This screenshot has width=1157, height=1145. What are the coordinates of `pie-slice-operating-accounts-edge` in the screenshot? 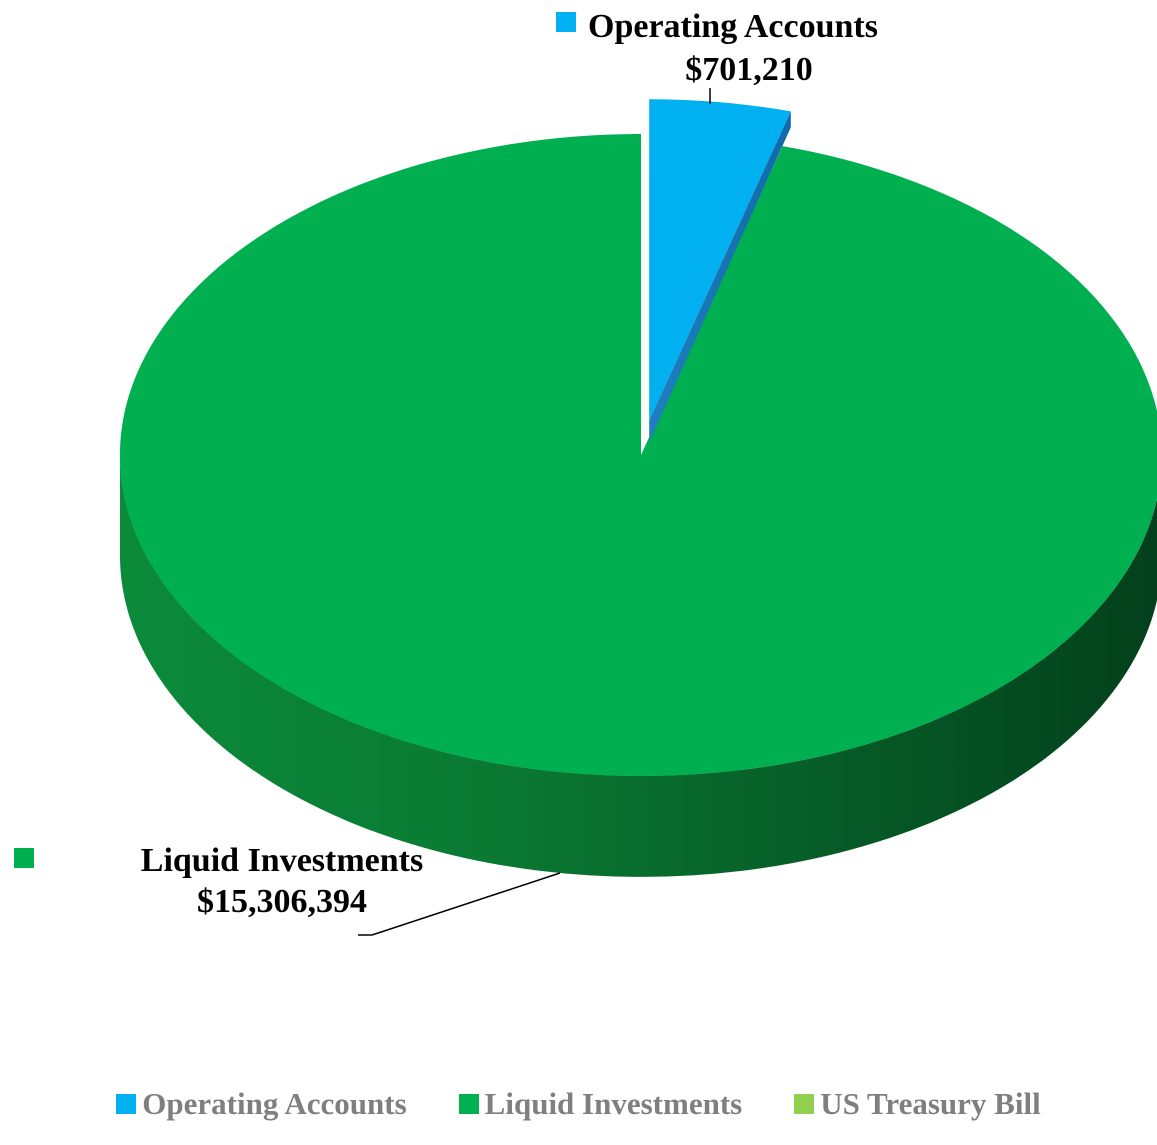 It's located at (720, 277).